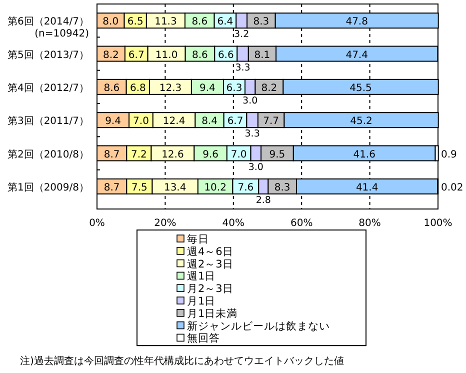 Image resolution: width=466 pixels, height=373 pixels. What do you see at coordinates (210, 122) in the screenshot?
I see `data-label: 8.4` at bounding box center [210, 122].